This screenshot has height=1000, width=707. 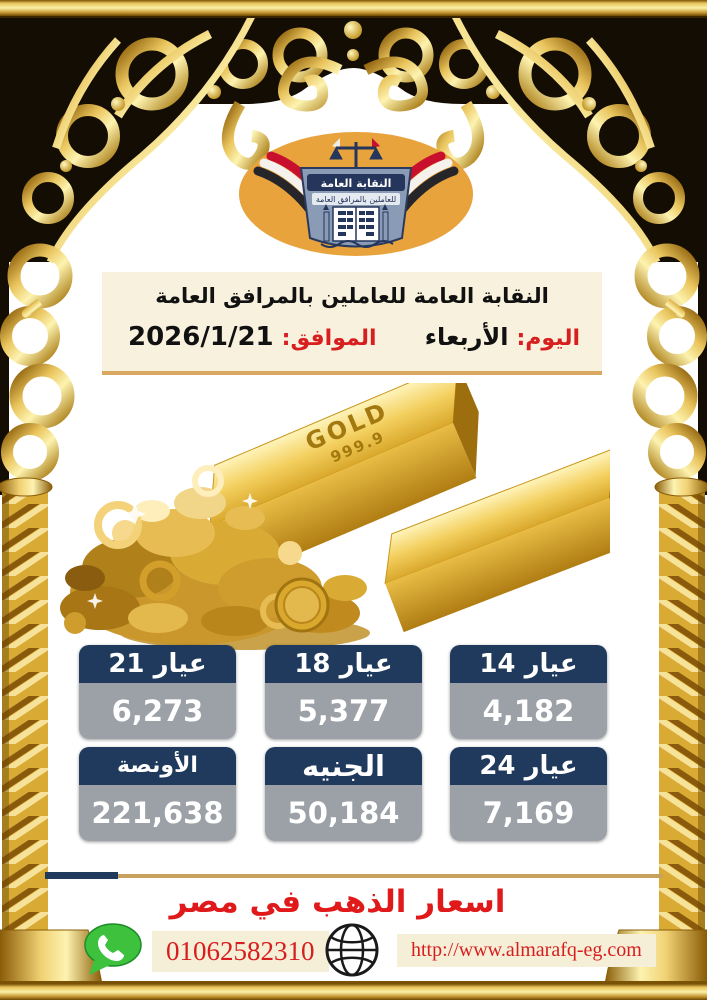 What do you see at coordinates (157, 664) in the screenshot?
I see `karat-label: عيار 21` at bounding box center [157, 664].